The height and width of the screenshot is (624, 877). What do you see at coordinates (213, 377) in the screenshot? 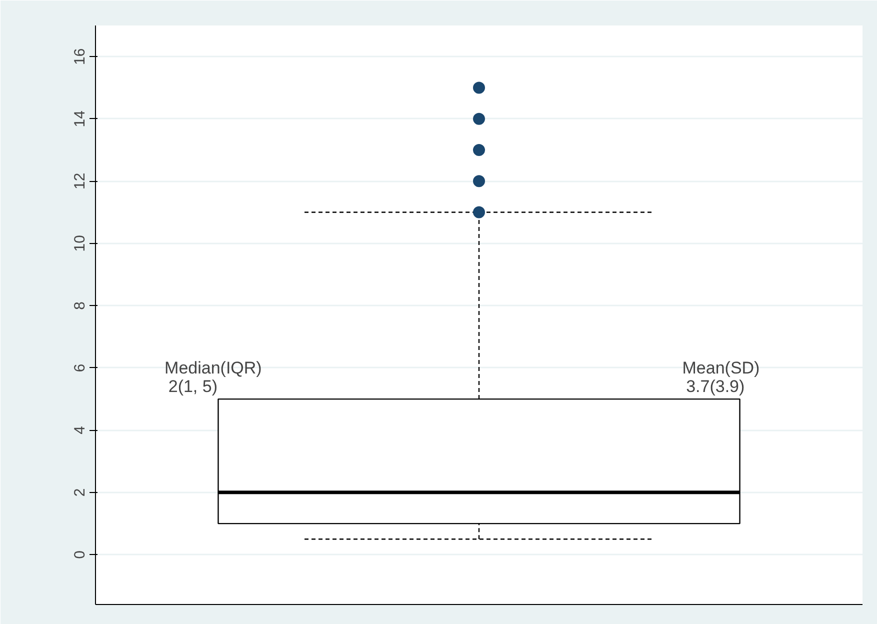
I see `annotation: Median(IQR) 2(1, 5)` at bounding box center [213, 377].